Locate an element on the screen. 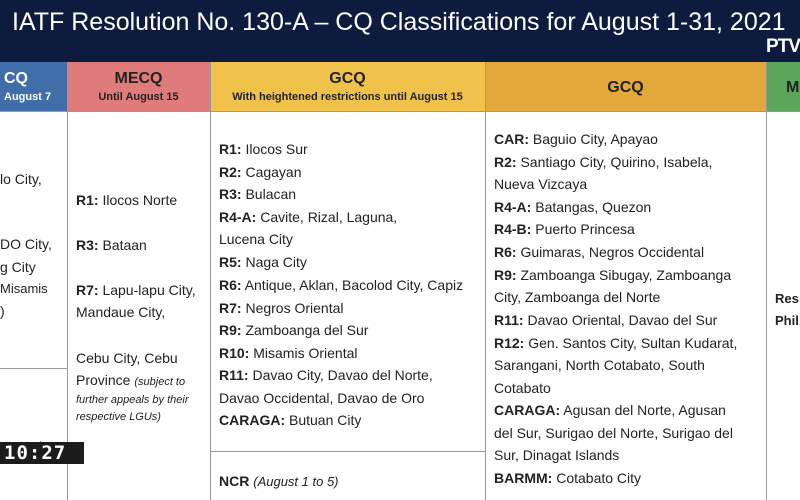 Image resolution: width=800 pixels, height=500 pixels. note-text: respective LGUs) is located at coordinates (118, 417).